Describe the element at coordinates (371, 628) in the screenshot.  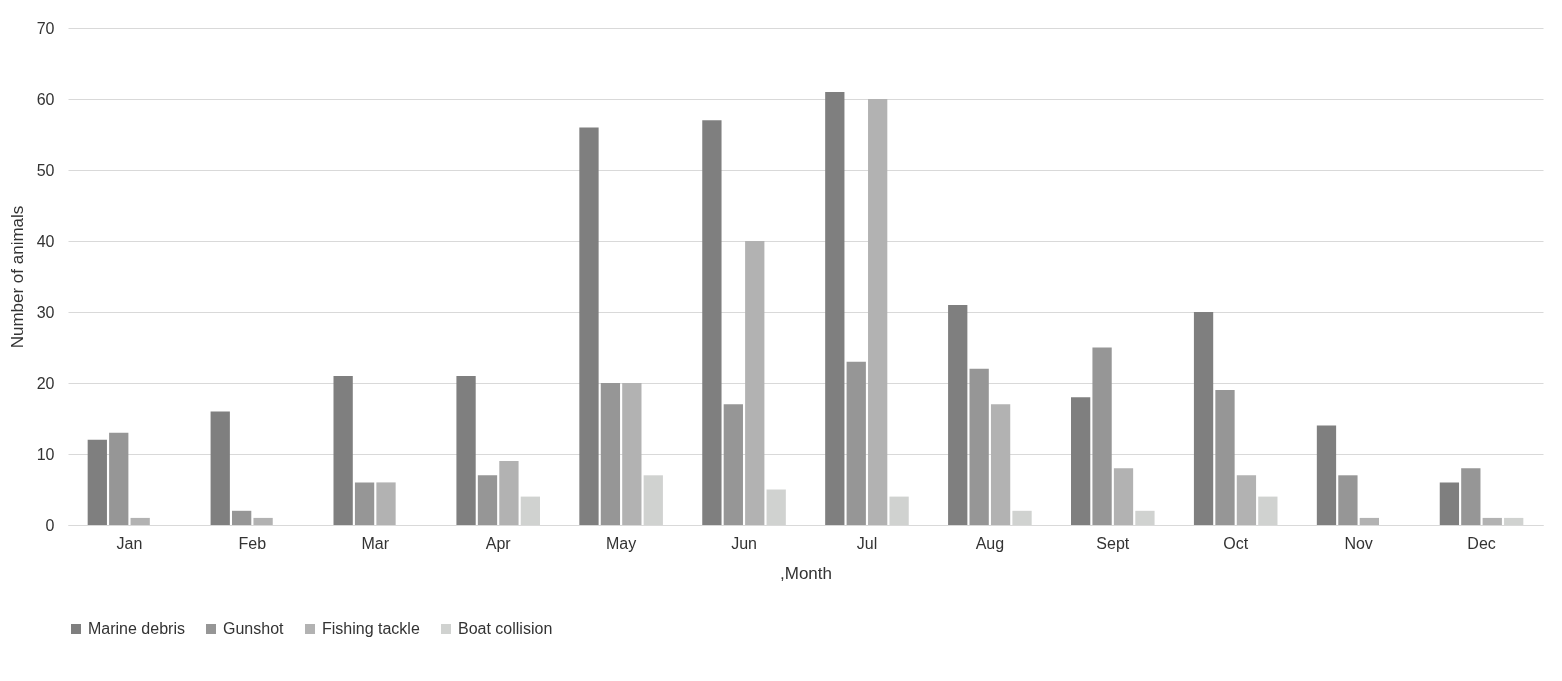
I see `legend-label: Fishing tackle` at that location.